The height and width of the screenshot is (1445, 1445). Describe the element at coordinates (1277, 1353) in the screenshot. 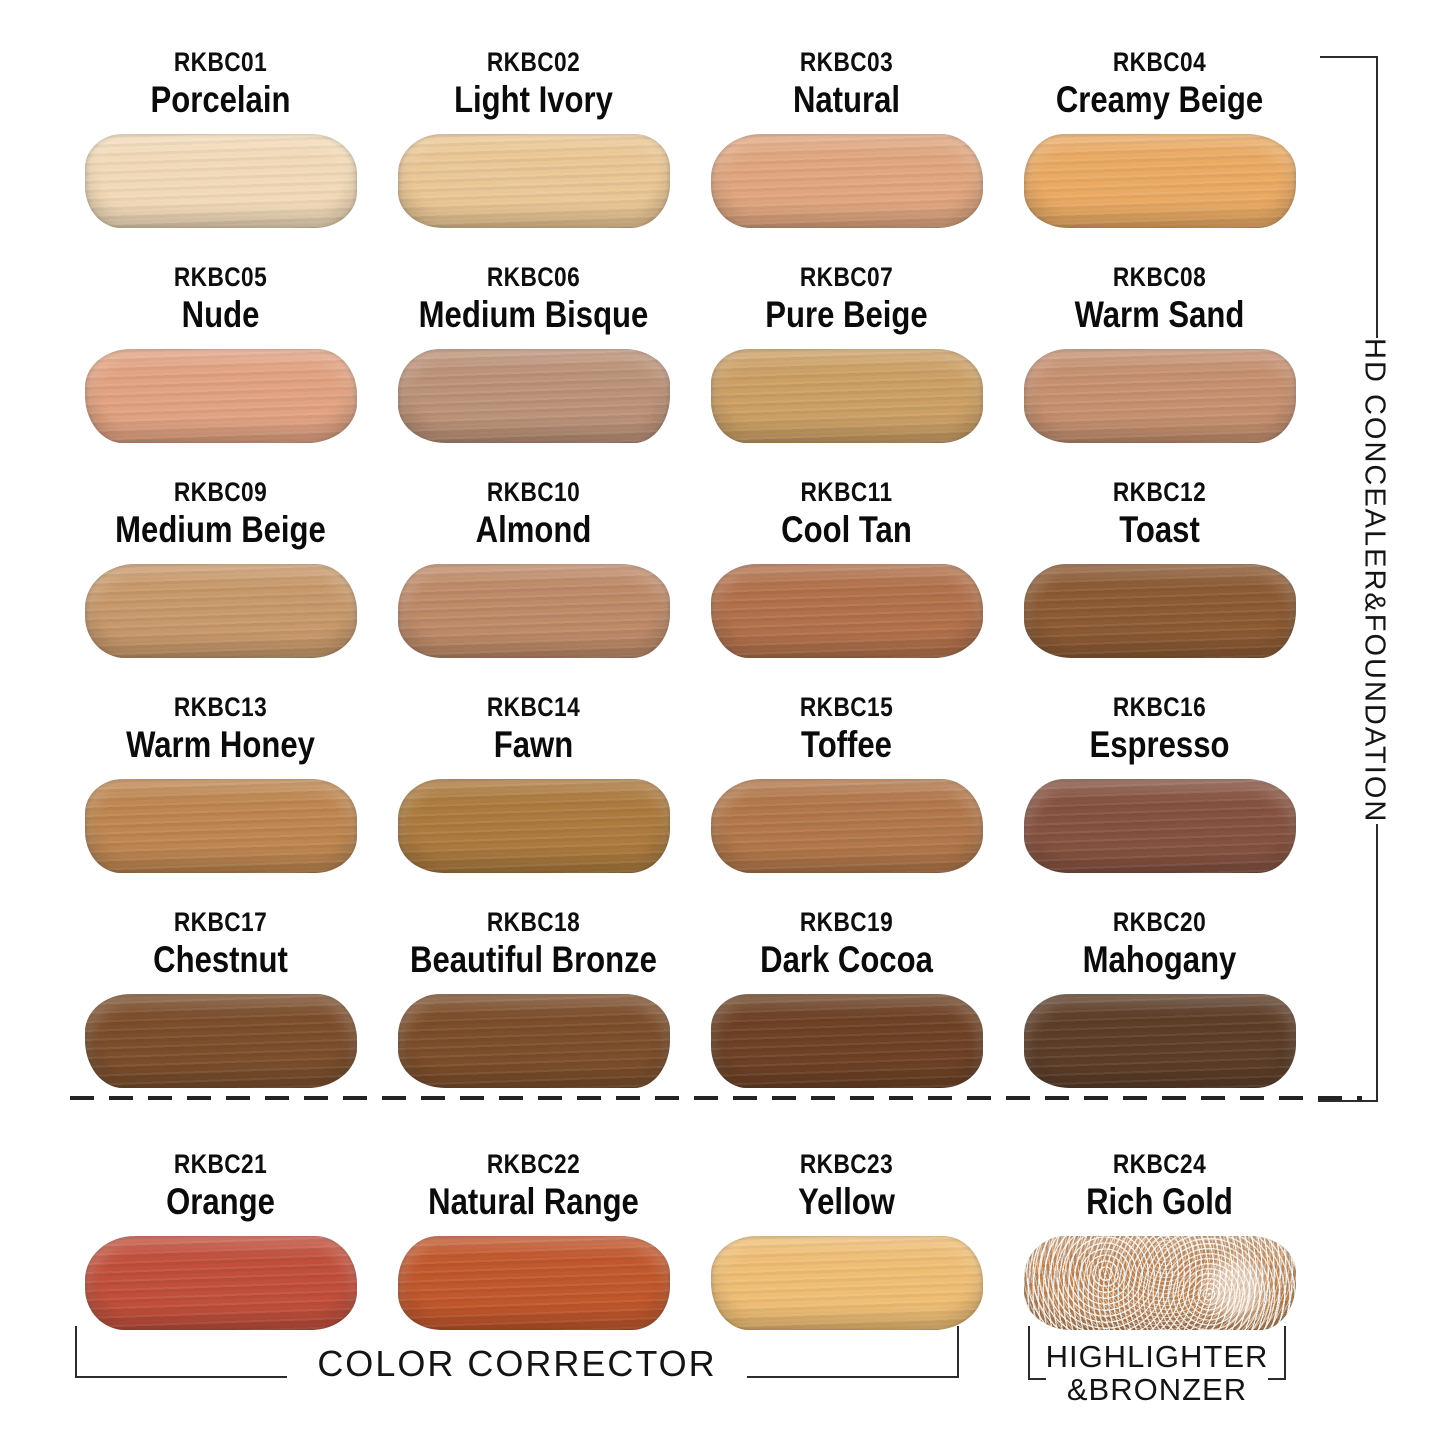

I see `corner-bracket-right` at that location.